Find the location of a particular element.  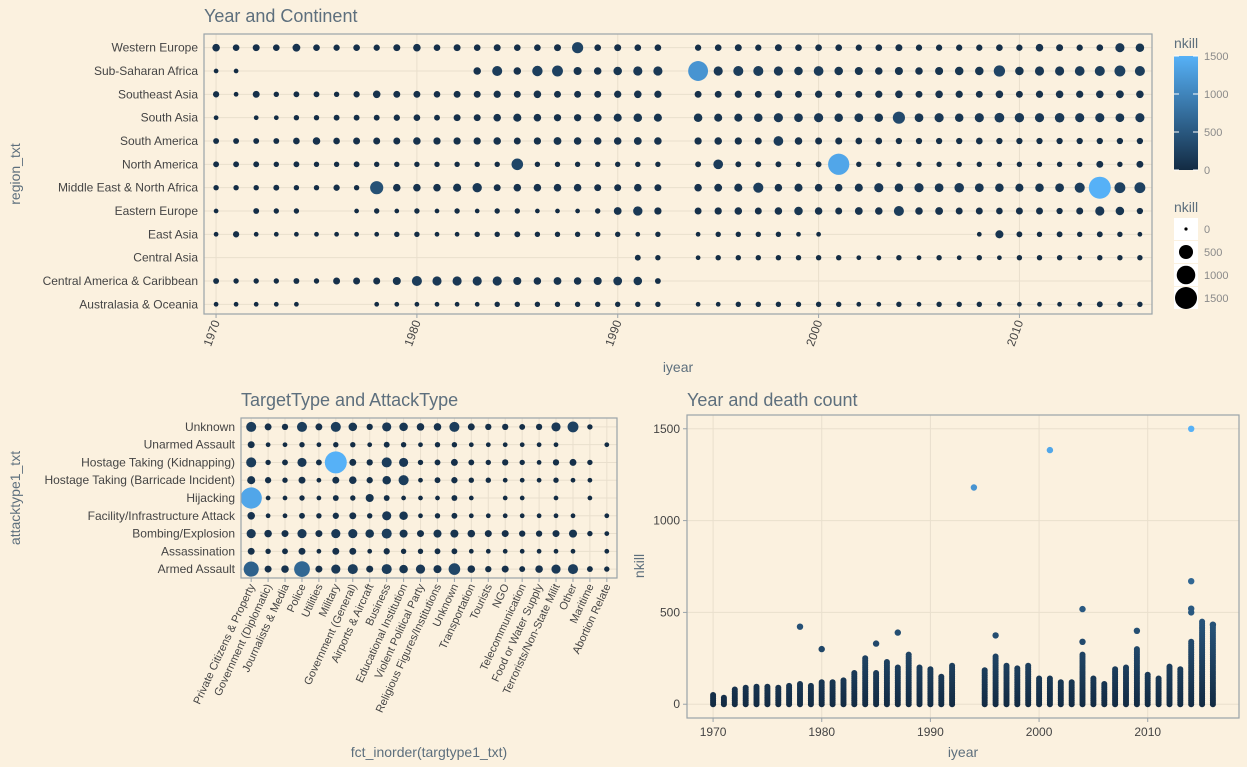

point-north-america-1979 is located at coordinates (397, 164).